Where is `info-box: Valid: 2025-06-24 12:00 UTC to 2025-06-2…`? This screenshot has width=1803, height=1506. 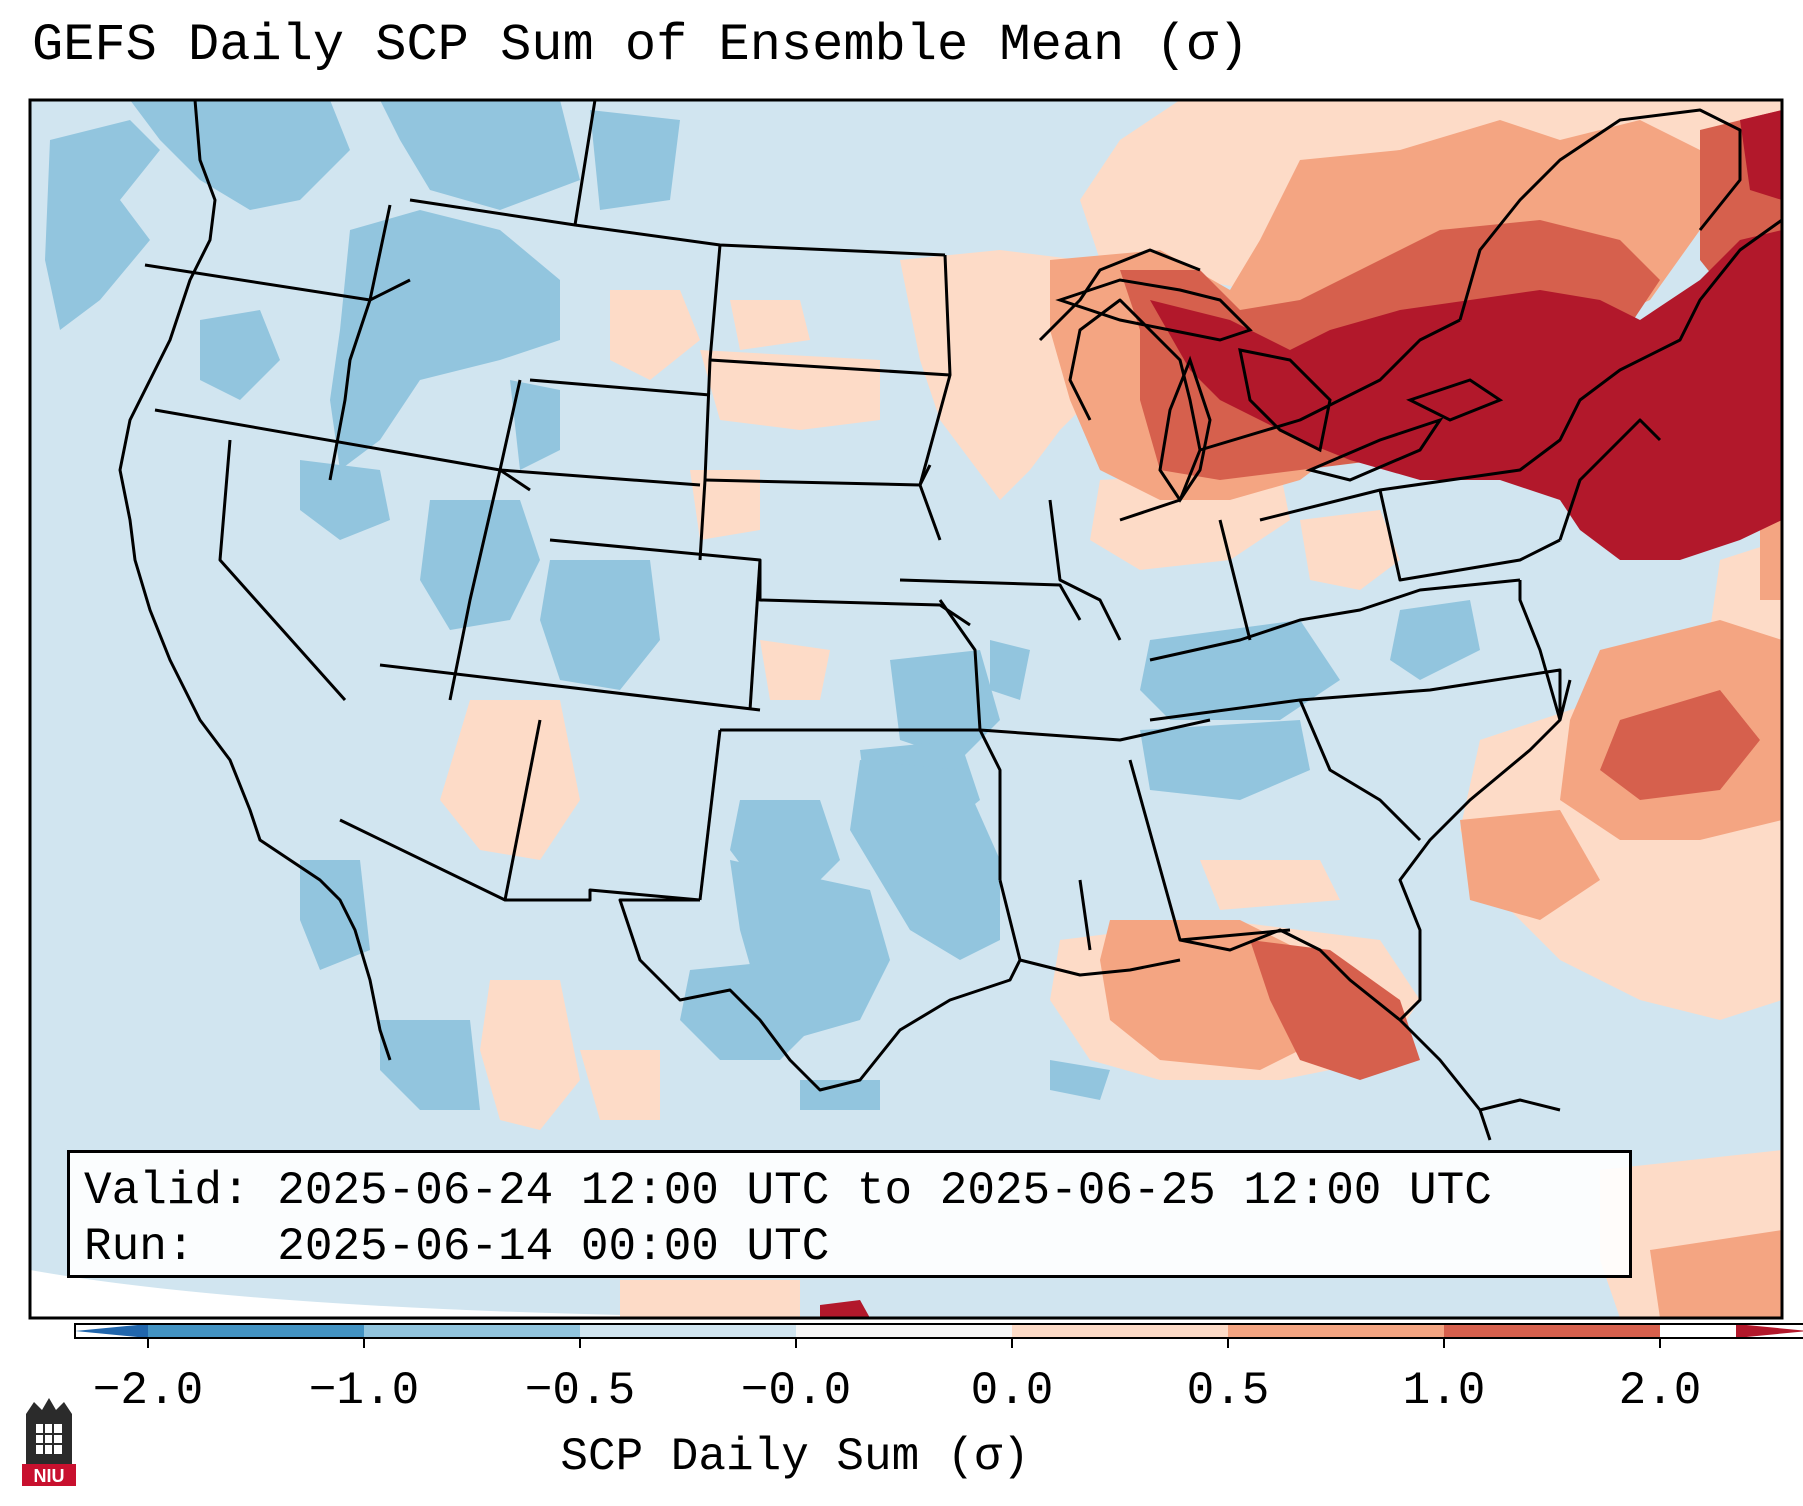 info-box: Valid: 2025-06-24 12:00 UTC to 2025-06-2… is located at coordinates (849, 1214).